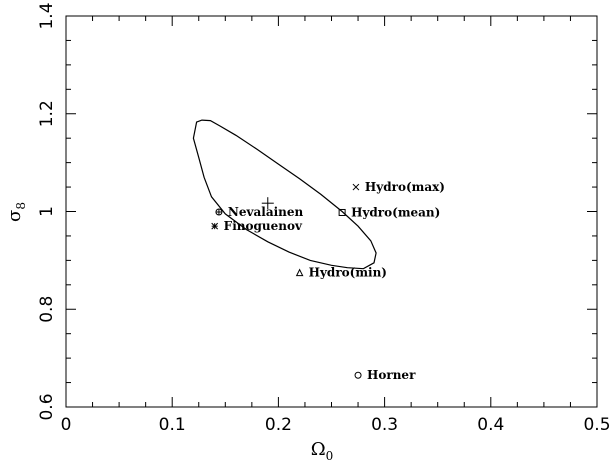 This screenshot has width=611, height=465. What do you see at coordinates (47, 309) in the screenshot?
I see `y-tick-label: 0.8` at bounding box center [47, 309].